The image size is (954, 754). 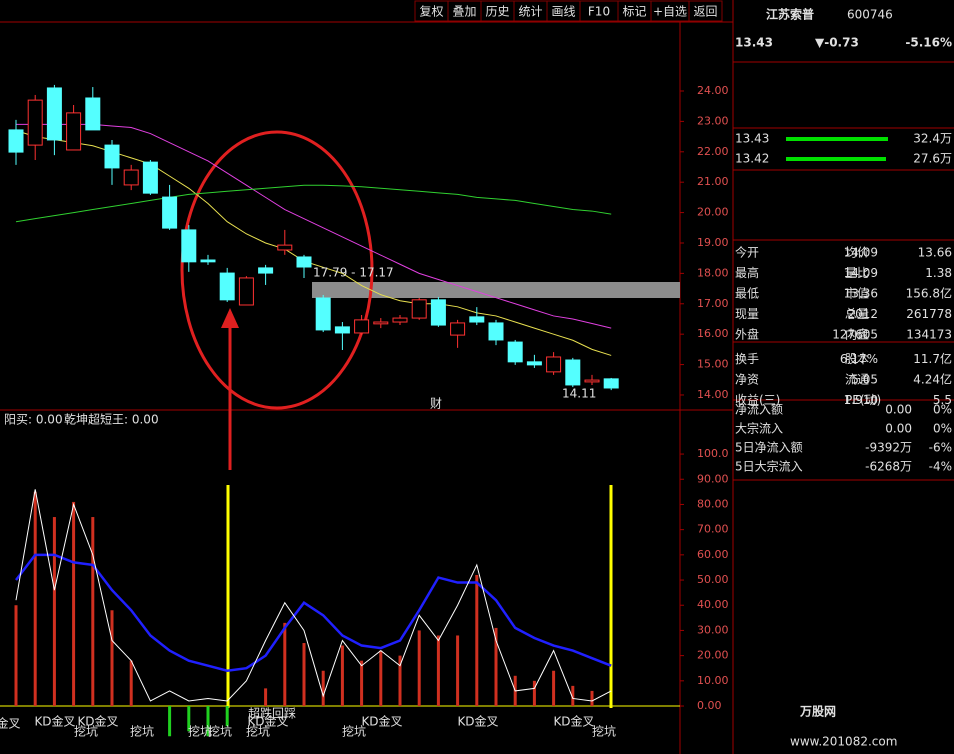 What do you see at coordinates (942, 429) in the screenshot?
I see `flow-pct: 0%` at bounding box center [942, 429].